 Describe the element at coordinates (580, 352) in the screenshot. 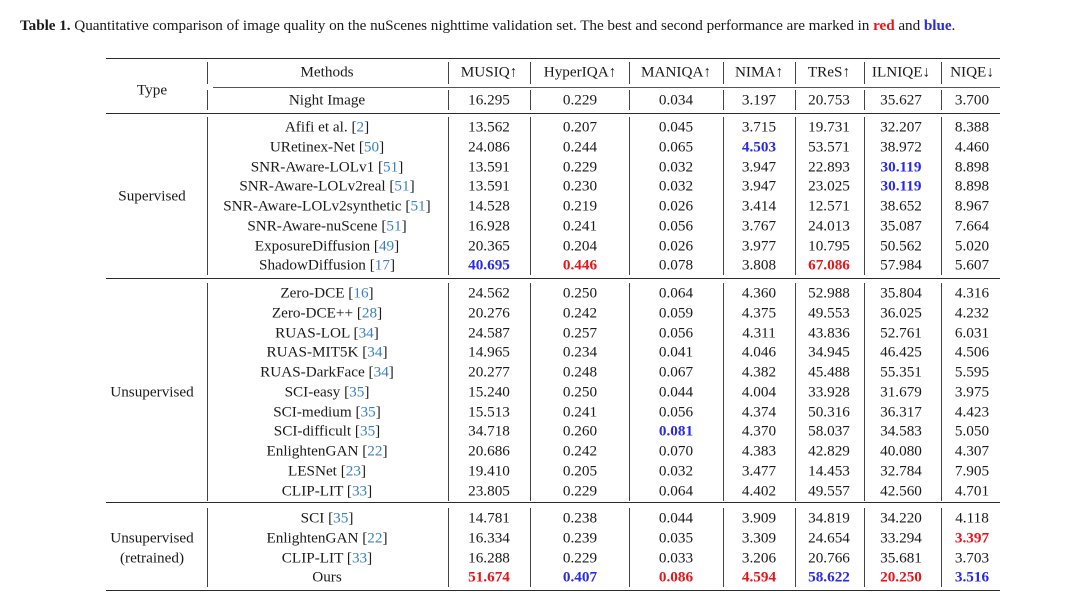

I see `metric-value: 0.234` at that location.